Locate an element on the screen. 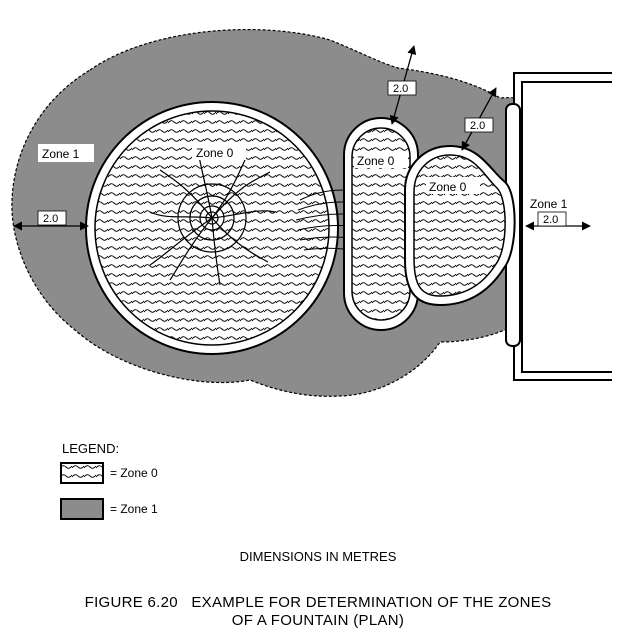  dimensions-note: DIMENSIONS IN METRES is located at coordinates (318, 556).